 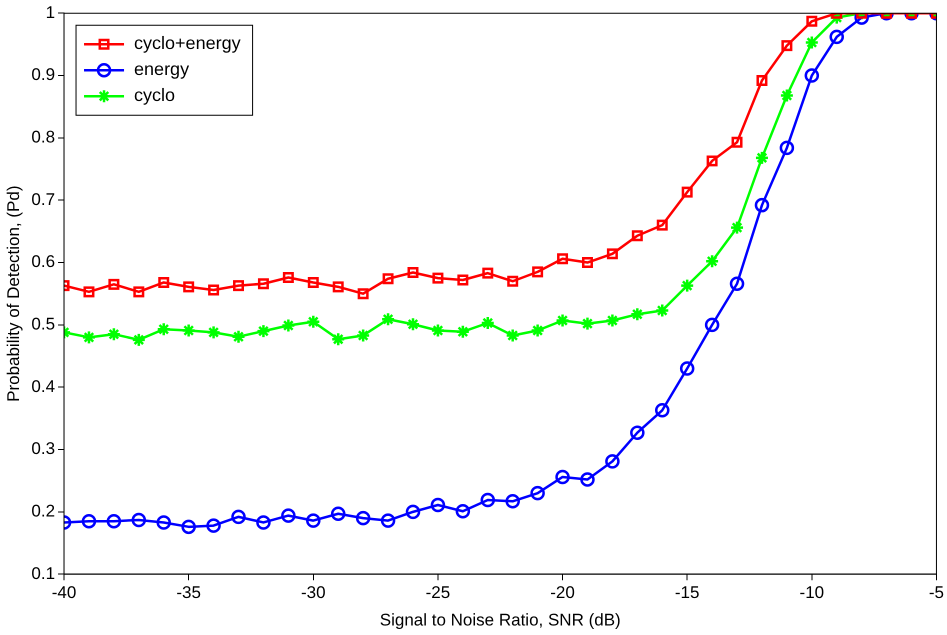 What do you see at coordinates (313, 592) in the screenshot?
I see `x-tick-label: -30` at bounding box center [313, 592].